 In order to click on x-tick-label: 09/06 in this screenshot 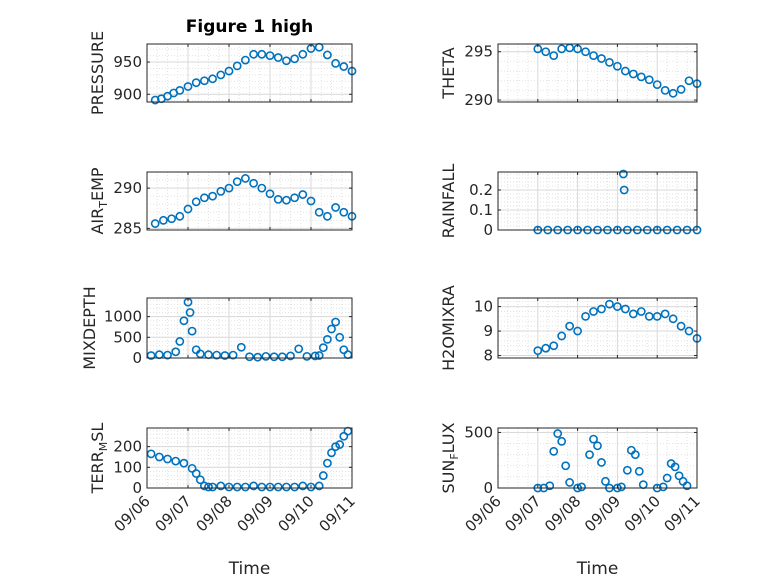, I will do `click(132, 513)`.